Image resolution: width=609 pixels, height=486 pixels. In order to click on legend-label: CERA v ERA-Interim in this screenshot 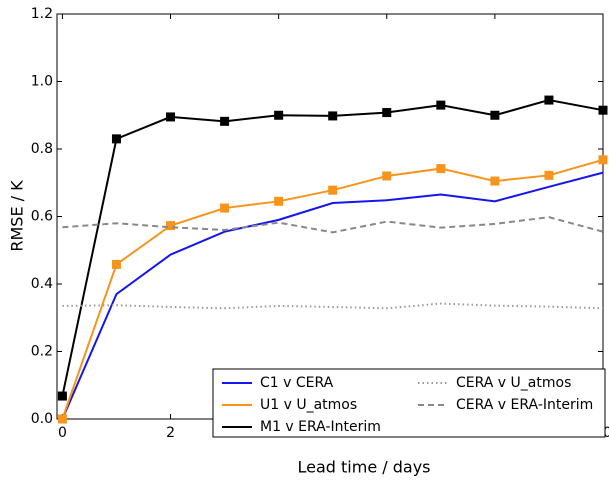, I will do `click(524, 405)`.